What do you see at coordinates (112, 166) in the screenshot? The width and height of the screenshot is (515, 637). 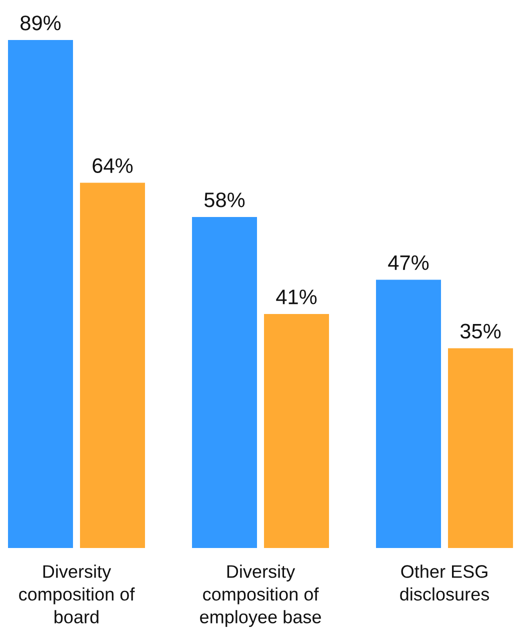 I see `data-label: 64%` at bounding box center [112, 166].